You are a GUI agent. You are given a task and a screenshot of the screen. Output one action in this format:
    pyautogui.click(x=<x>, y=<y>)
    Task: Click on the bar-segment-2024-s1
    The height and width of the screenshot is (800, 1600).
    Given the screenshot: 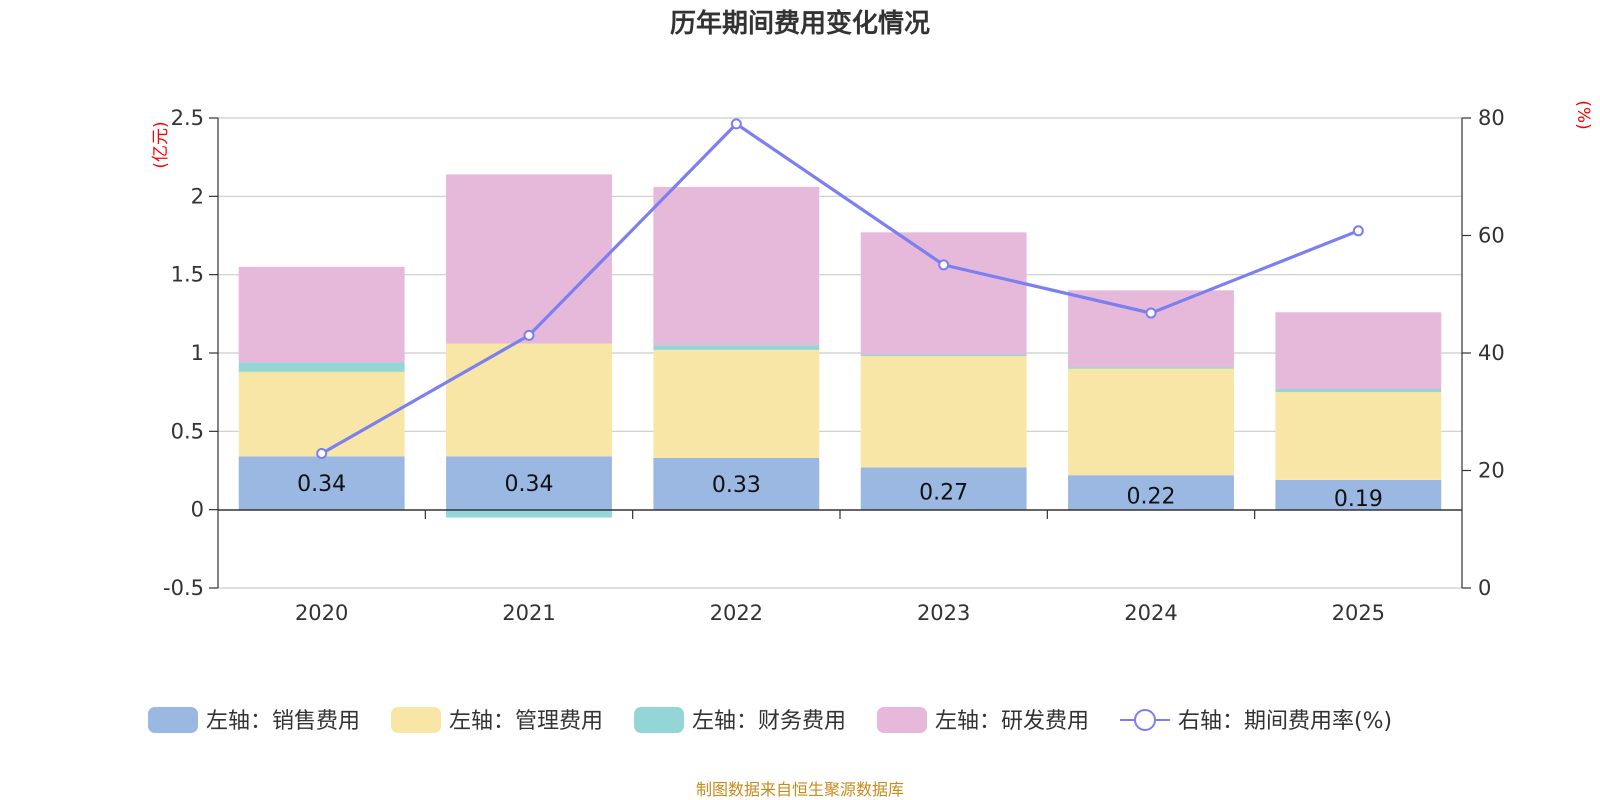 What is the action you would take?
    pyautogui.click(x=1151, y=422)
    